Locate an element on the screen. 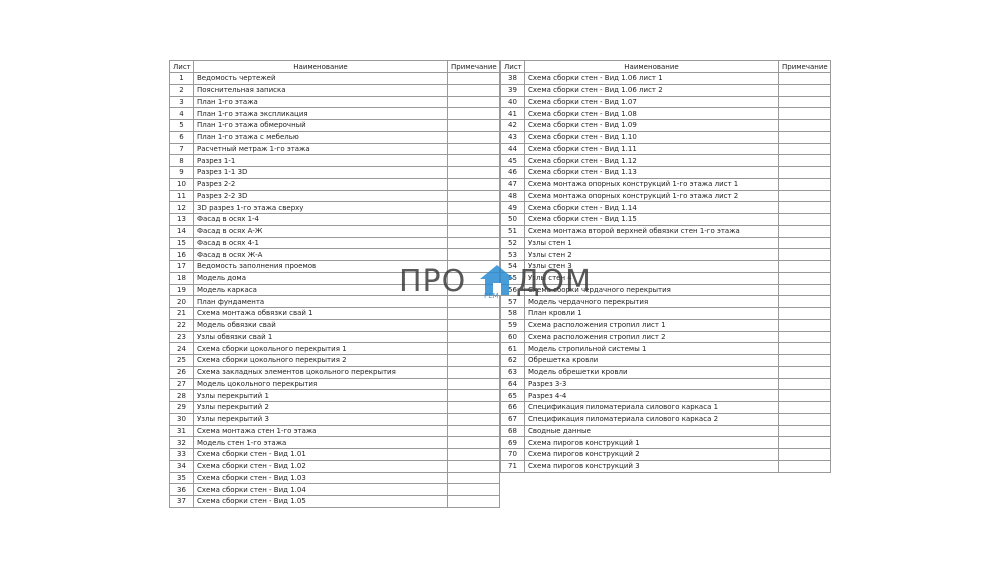 The height and width of the screenshot is (566, 1000). sheet-number: 46 is located at coordinates (512, 172).